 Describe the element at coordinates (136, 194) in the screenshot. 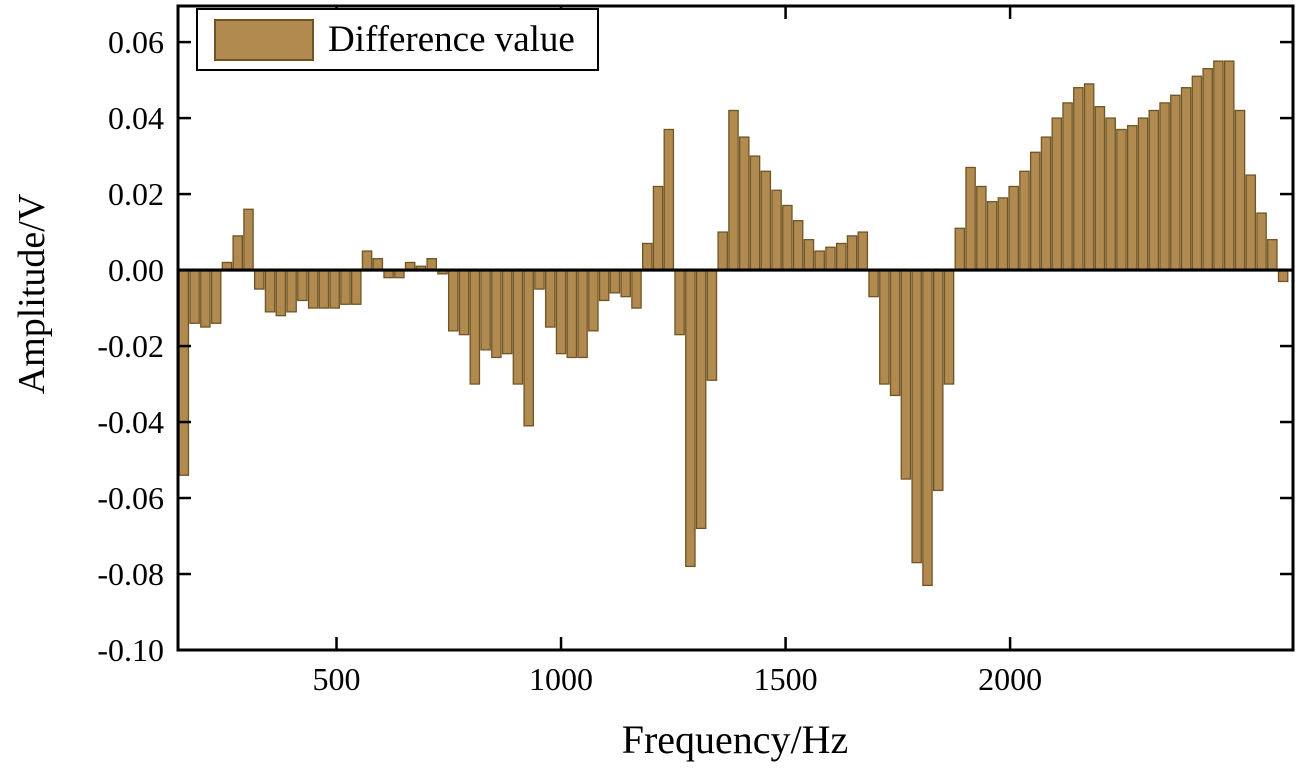

I see `y-tick-label: 0.02` at that location.